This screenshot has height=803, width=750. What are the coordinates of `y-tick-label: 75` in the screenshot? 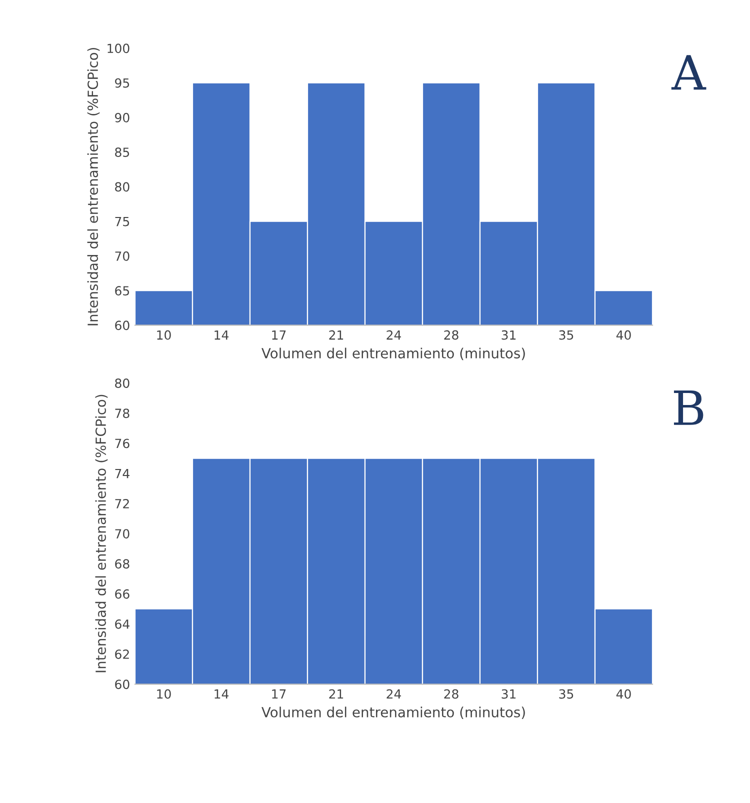 It's located at (122, 221).